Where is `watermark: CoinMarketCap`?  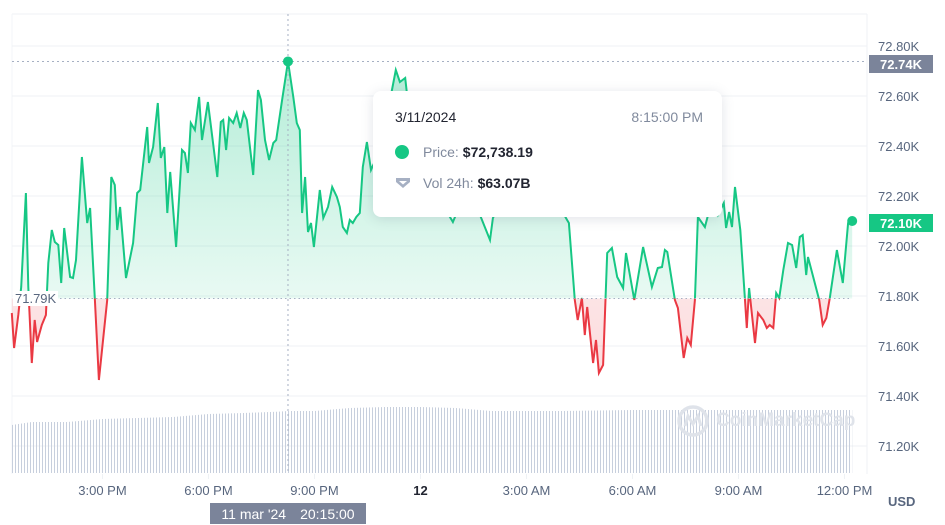 watermark: CoinMarketCap is located at coordinates (765, 421).